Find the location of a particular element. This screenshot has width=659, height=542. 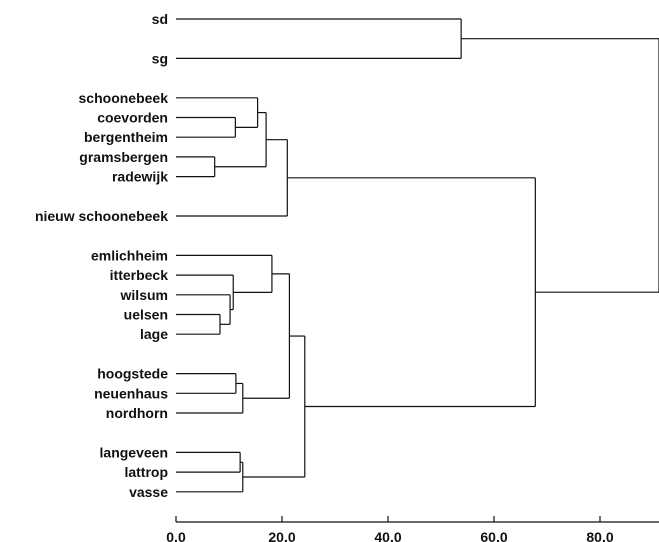

leaf-label-gramsbergen: gramsbergen is located at coordinates (123, 157).